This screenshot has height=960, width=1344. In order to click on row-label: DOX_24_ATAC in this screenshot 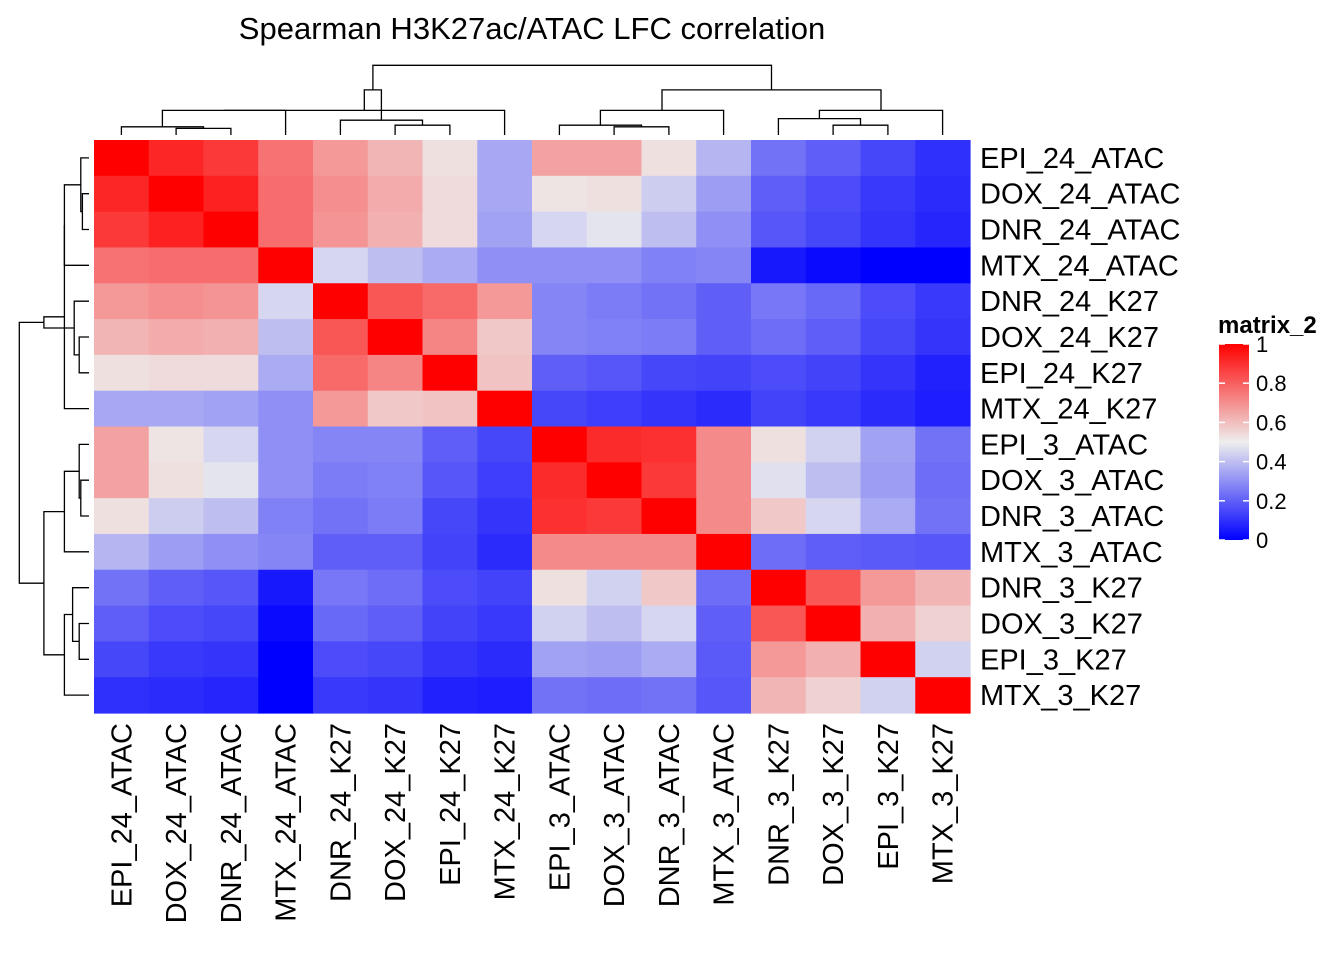, I will do `click(1080, 195)`.